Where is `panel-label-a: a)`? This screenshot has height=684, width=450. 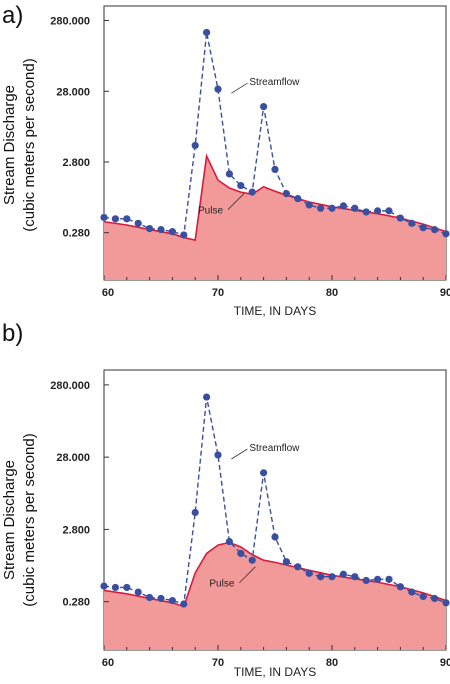
panel-label-a: a) is located at coordinates (13, 15).